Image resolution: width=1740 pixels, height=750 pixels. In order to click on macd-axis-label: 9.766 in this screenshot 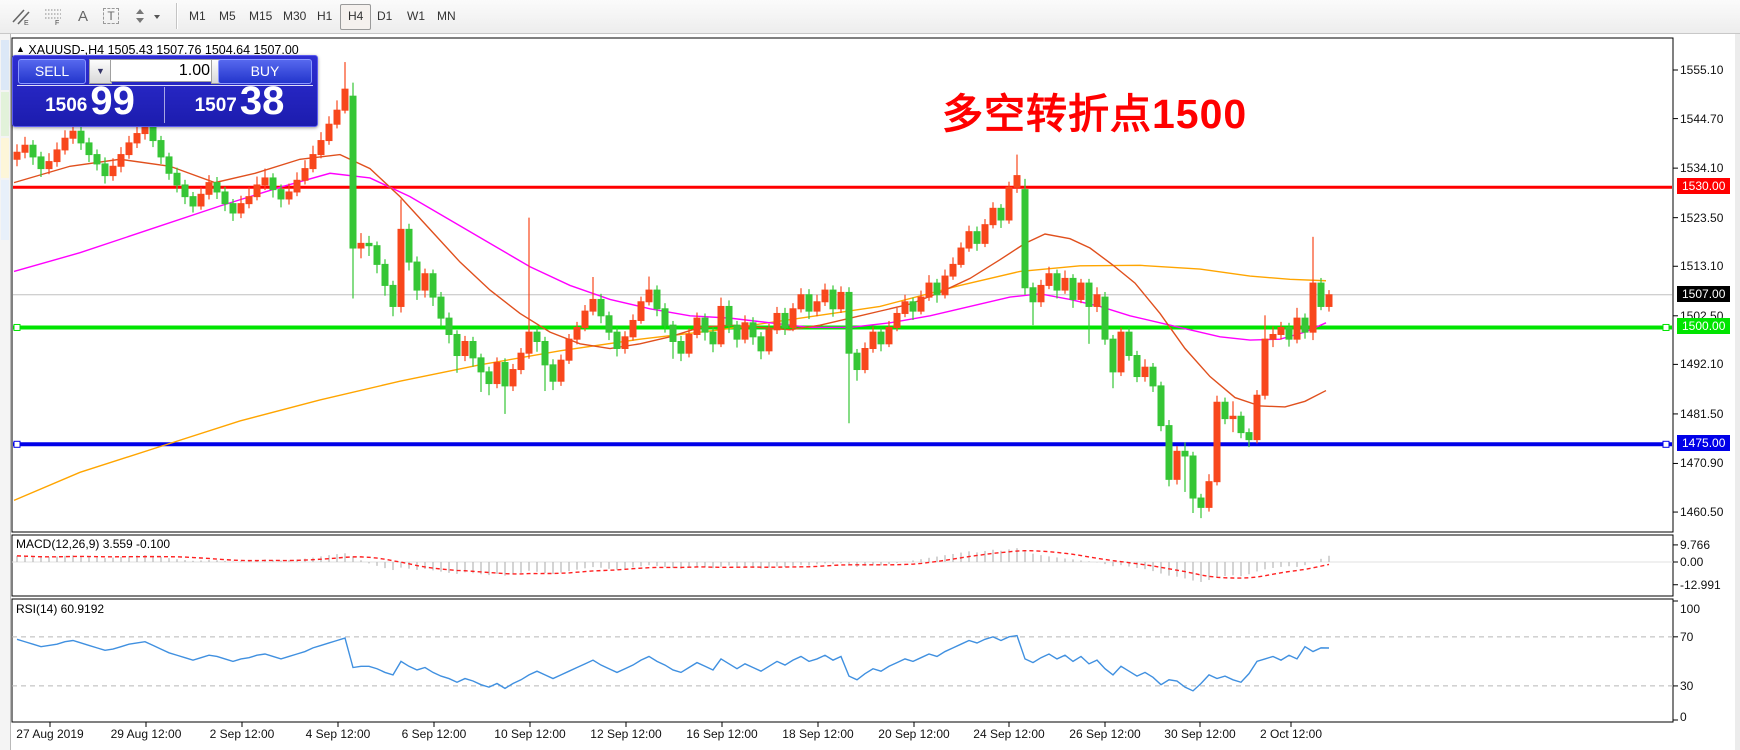, I will do `click(1695, 544)`.